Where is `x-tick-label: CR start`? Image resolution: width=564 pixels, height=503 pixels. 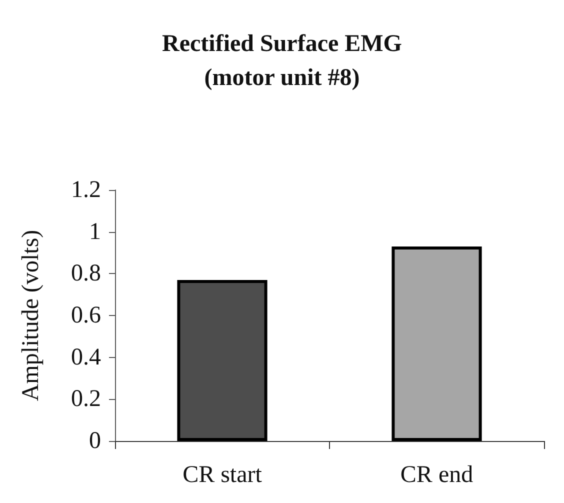 x-tick-label: CR start is located at coordinates (222, 475).